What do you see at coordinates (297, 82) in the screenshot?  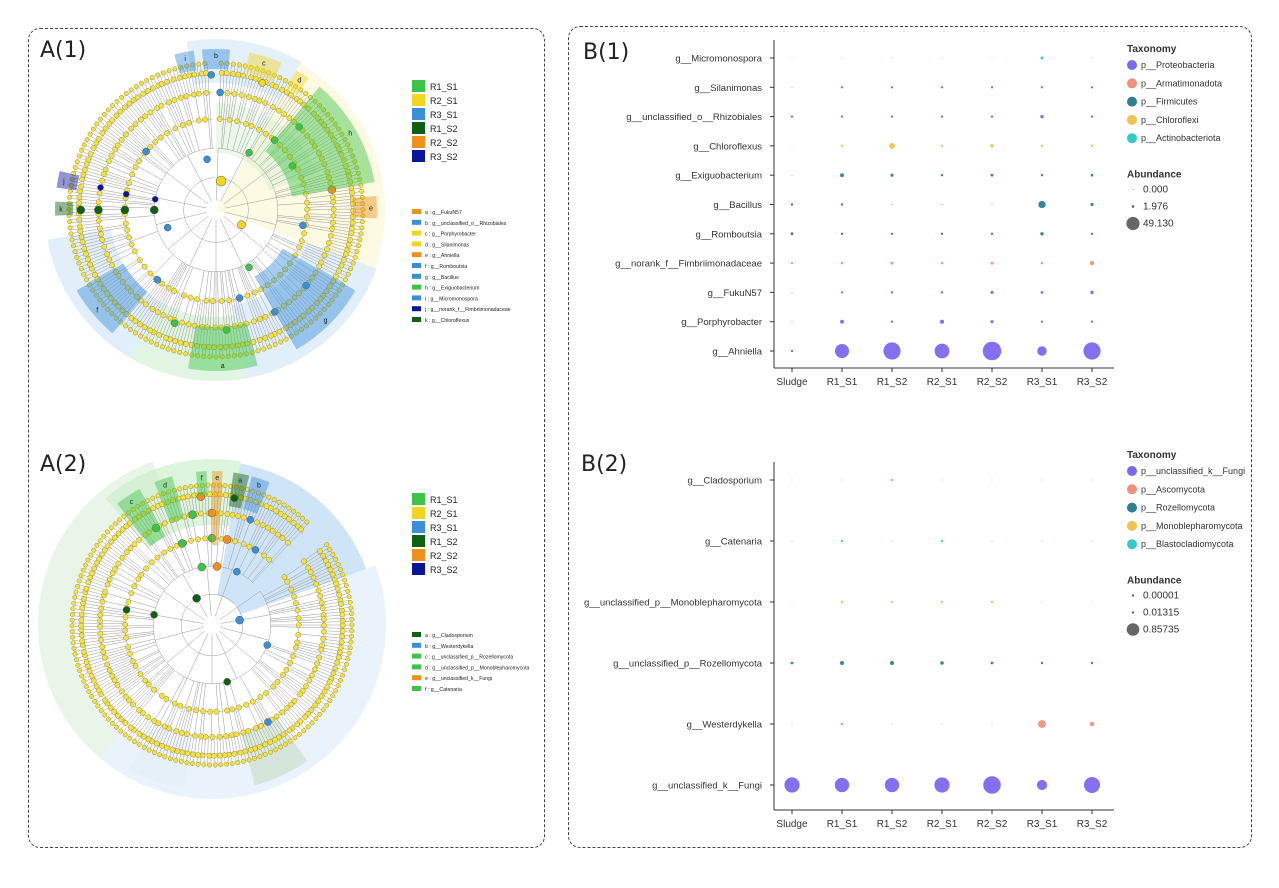 I see `clade-highlight` at bounding box center [297, 82].